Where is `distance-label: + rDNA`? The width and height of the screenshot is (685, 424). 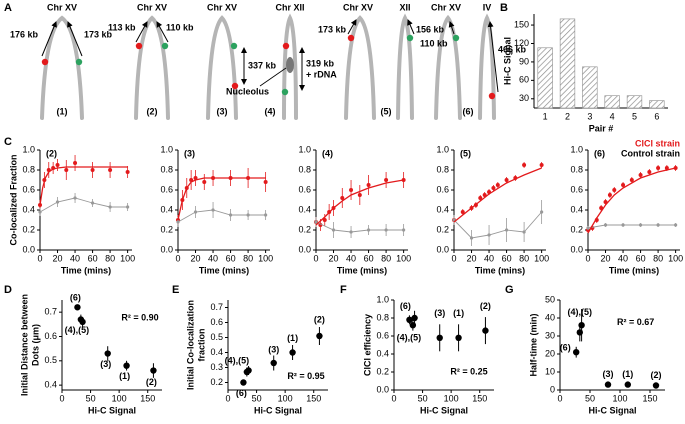 distance-label: + rDNA is located at coordinates (321, 74).